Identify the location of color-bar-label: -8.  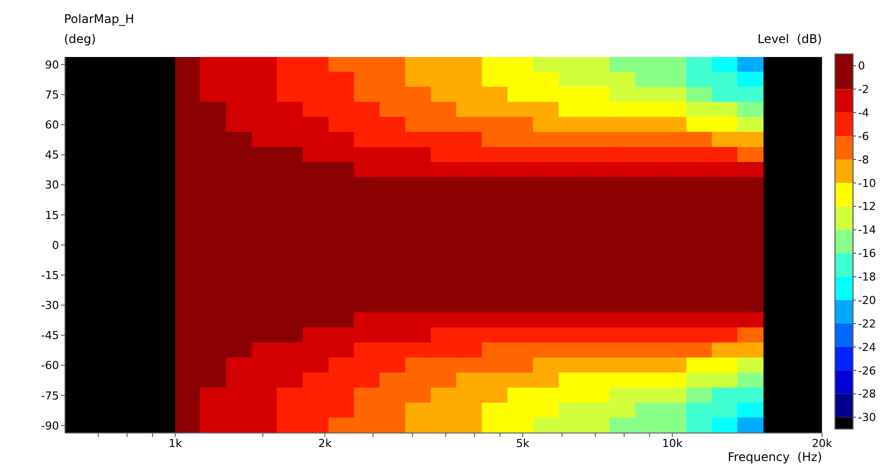
(863, 159).